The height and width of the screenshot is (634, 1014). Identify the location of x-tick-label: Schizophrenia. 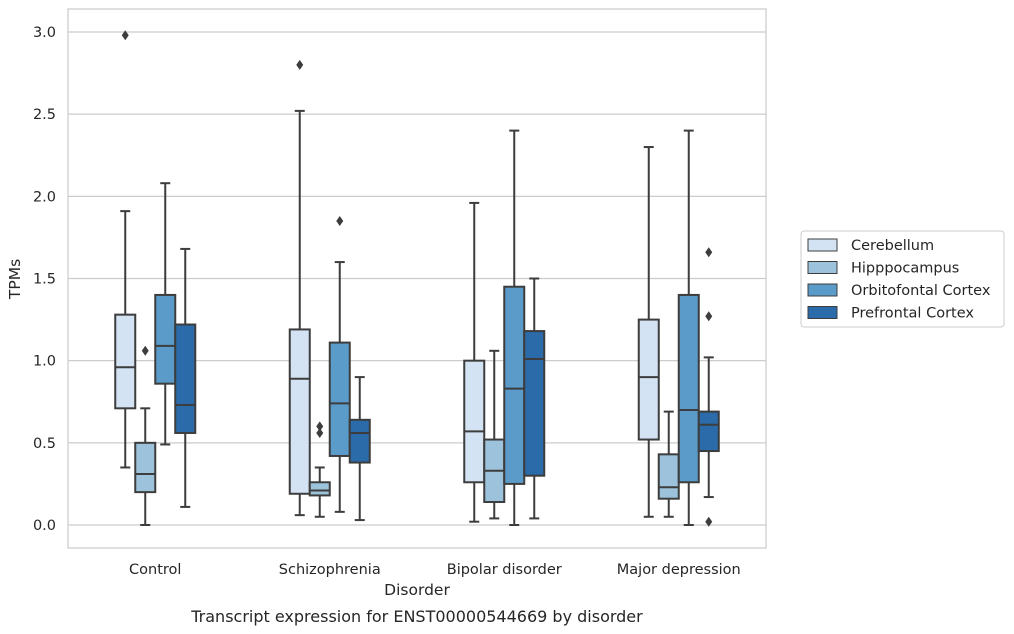
(330, 570).